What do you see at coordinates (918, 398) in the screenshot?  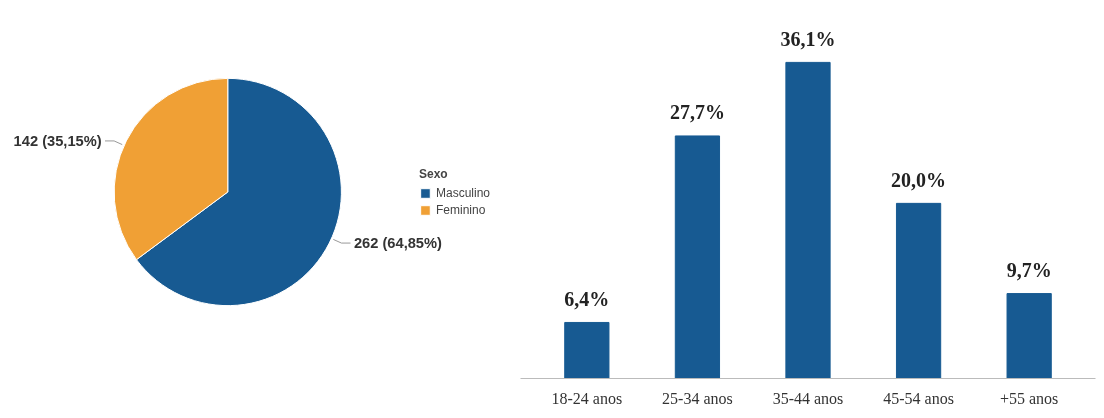 I see `x-tick-label: 45-54 anos` at bounding box center [918, 398].